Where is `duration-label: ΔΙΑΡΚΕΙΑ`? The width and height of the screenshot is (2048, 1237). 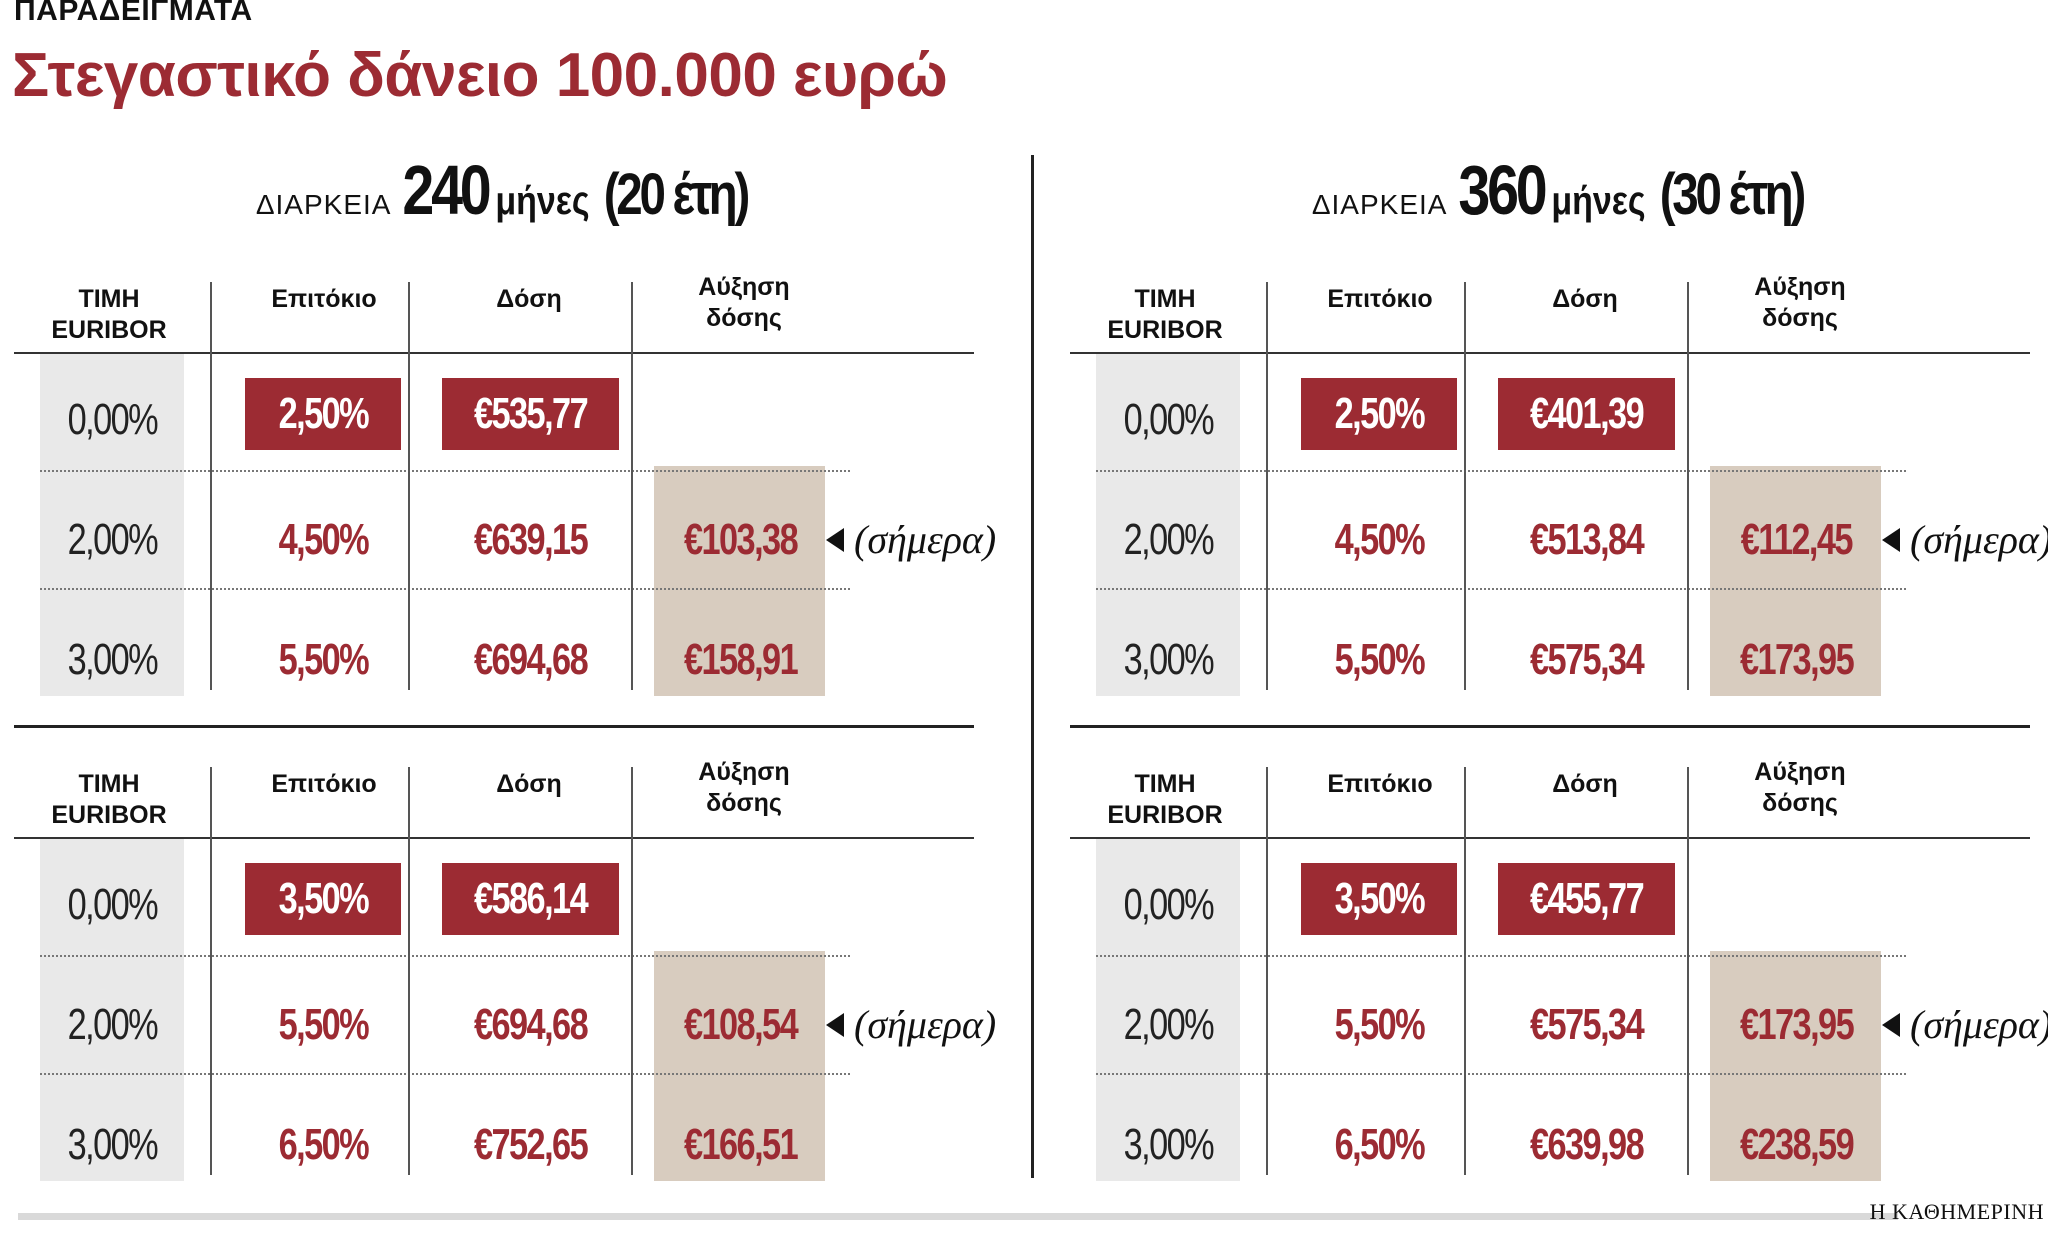
duration-label: ΔΙΑΡΚΕΙΑ is located at coordinates (1383, 204).